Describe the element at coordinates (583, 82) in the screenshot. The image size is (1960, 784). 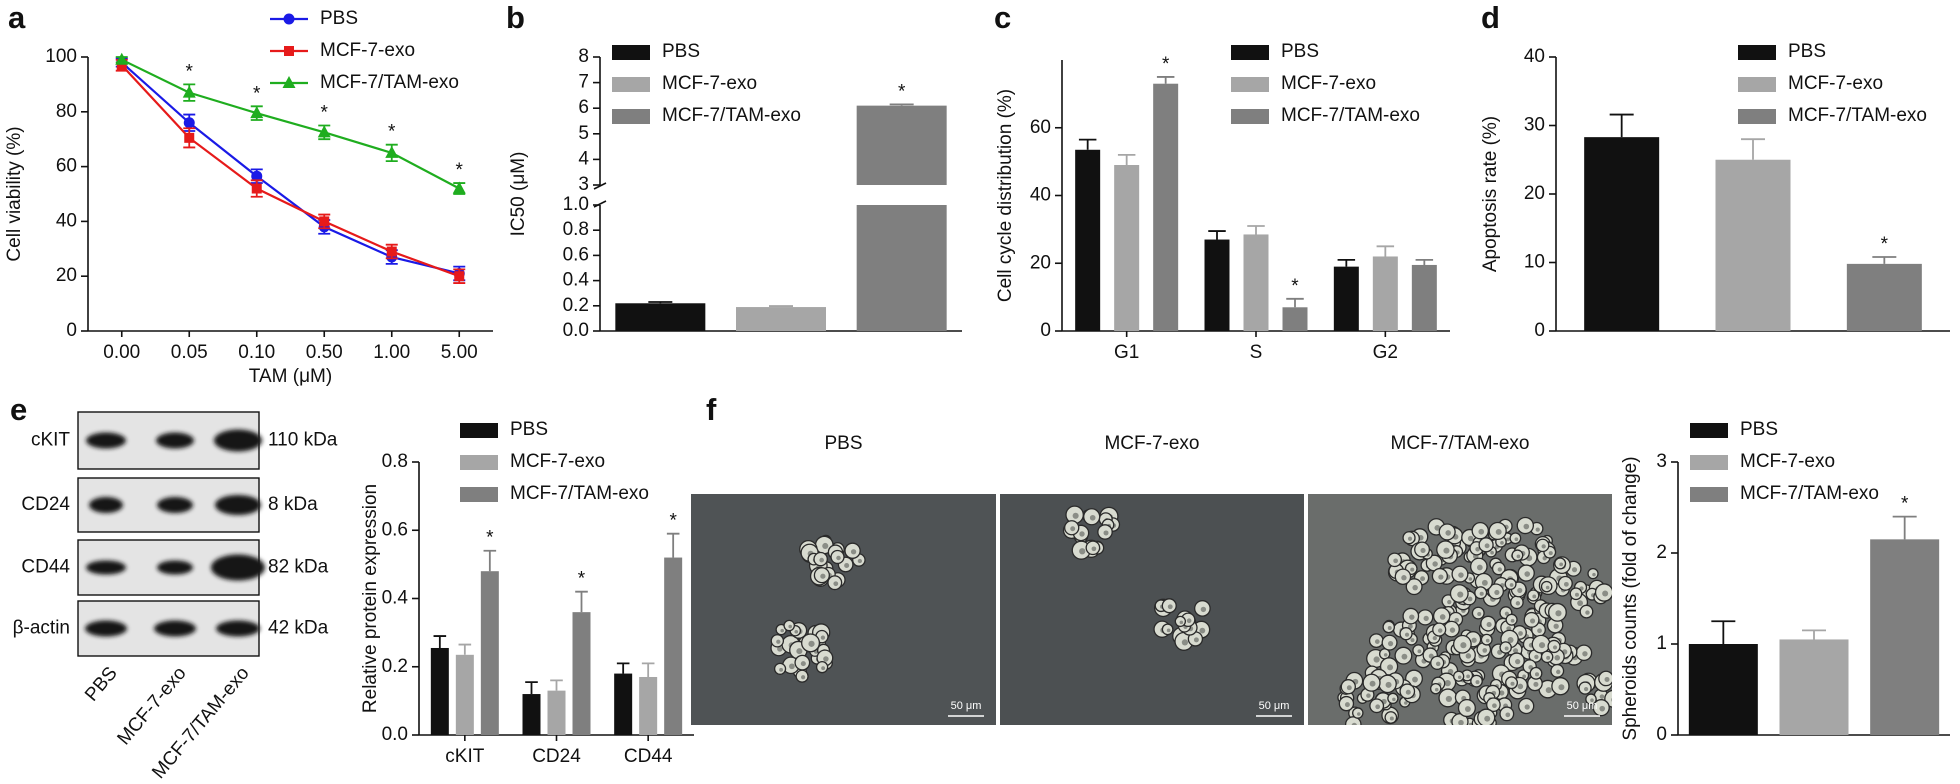
I see `y-tick-label: 7` at that location.